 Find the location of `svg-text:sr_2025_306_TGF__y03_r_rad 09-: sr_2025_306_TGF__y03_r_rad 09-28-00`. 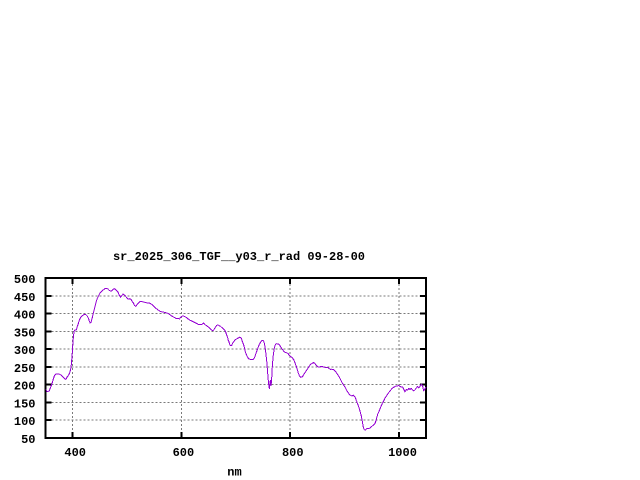

svg-text:sr_2025_306_TGF__y03_r_rad 09-: sr_2025_306_TGF__y03_r_rad 09-28-00 is located at coordinates (239, 257).